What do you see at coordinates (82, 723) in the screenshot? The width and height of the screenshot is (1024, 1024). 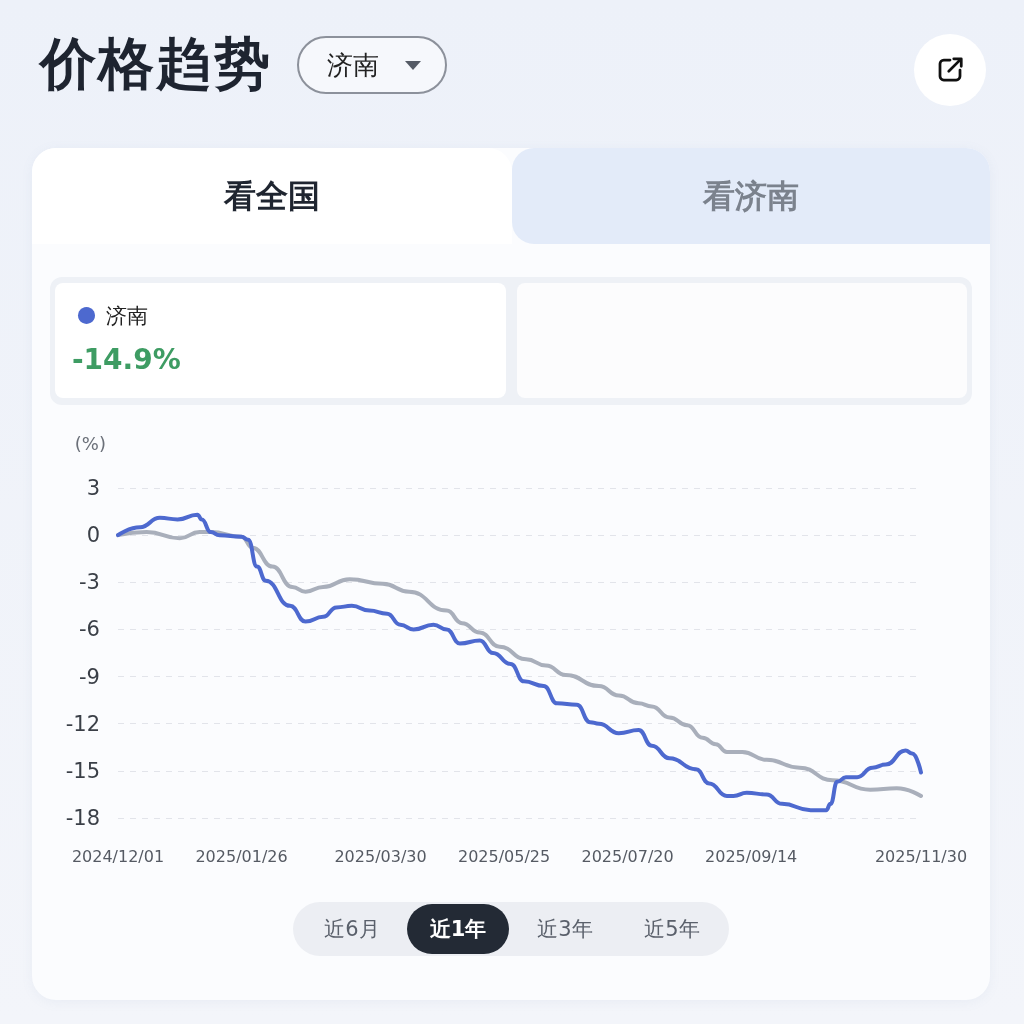 I see `y-tick-label: -12` at bounding box center [82, 723].